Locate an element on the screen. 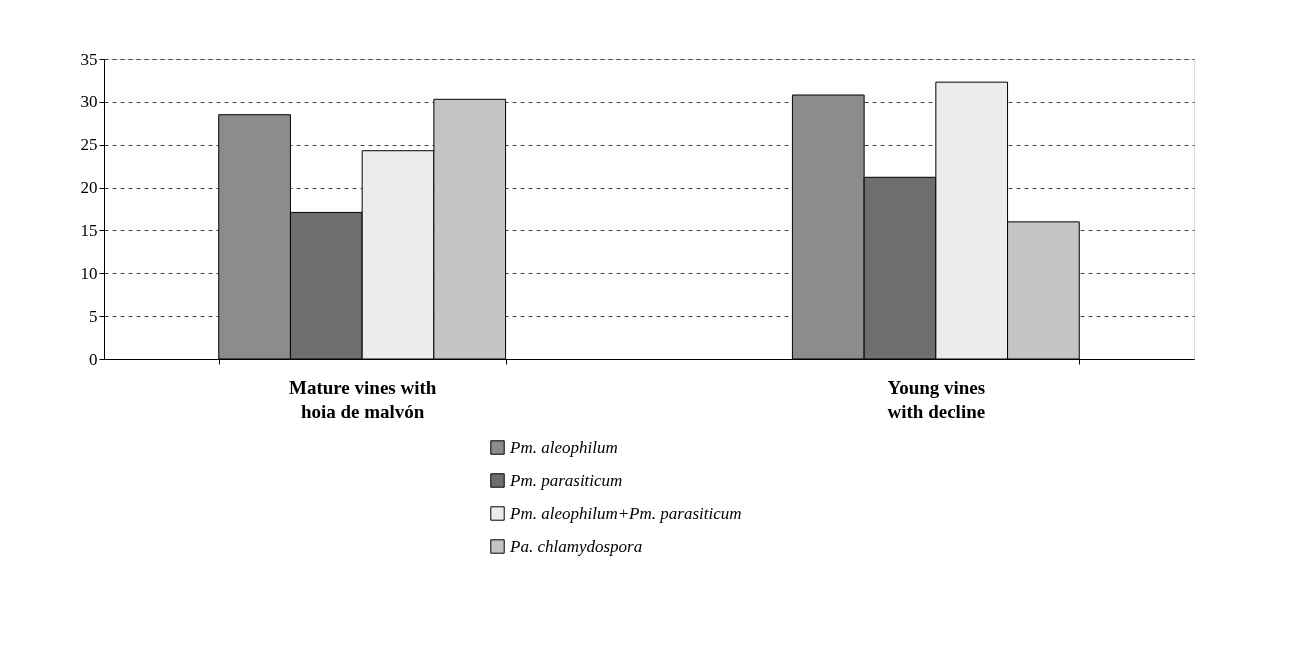  y-tick-label: 15 is located at coordinates (89, 230).